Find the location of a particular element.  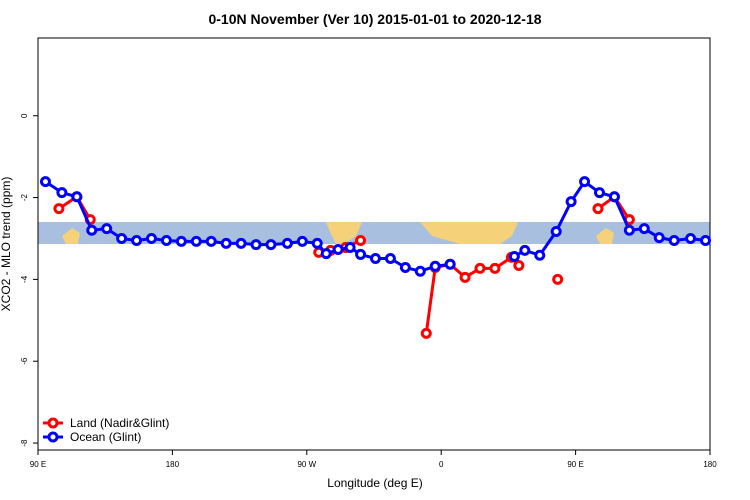

y-axis-label: XCO2 - MLO trend (ppm) is located at coordinates (6, 244).